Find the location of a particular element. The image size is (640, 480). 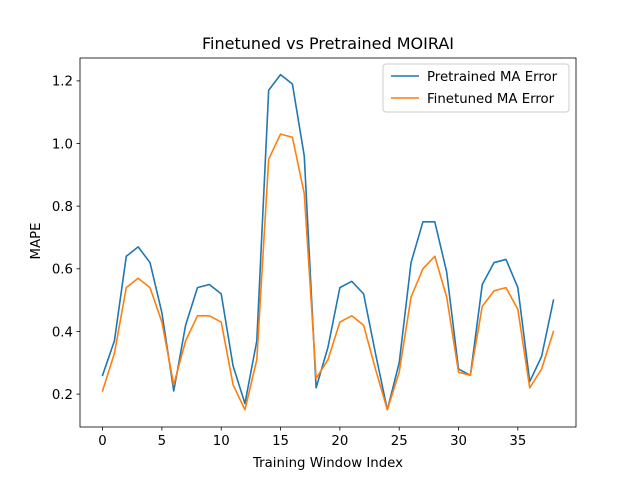

x-tick-label: 25 is located at coordinates (399, 441).